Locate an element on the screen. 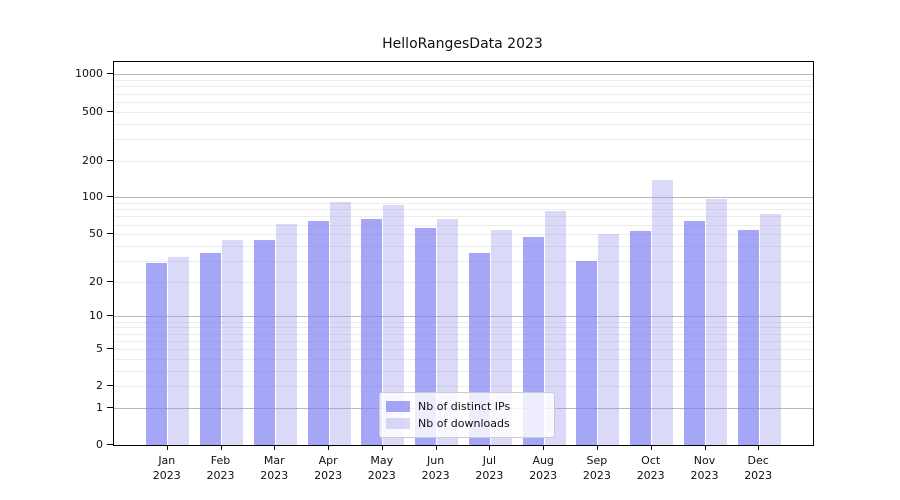  x-tick-year-oct: 2023 is located at coordinates (650, 475).